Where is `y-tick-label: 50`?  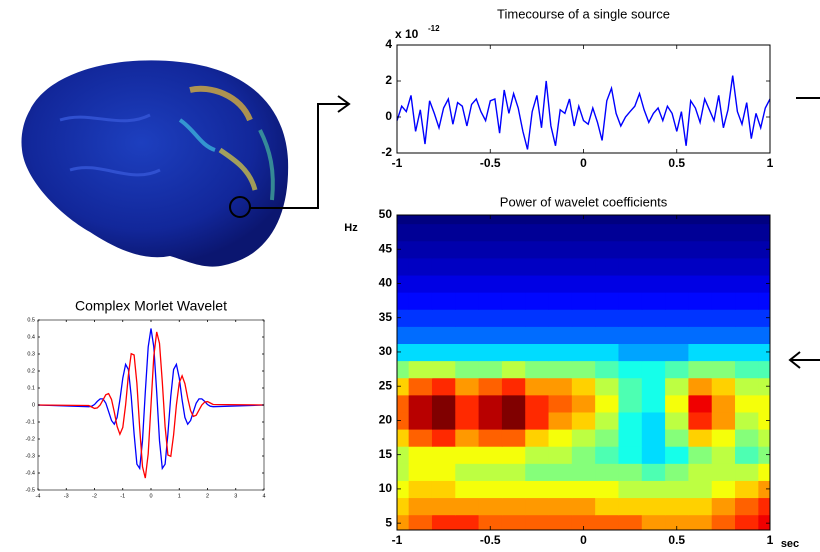
y-tick-label: 50 is located at coordinates (386, 214).